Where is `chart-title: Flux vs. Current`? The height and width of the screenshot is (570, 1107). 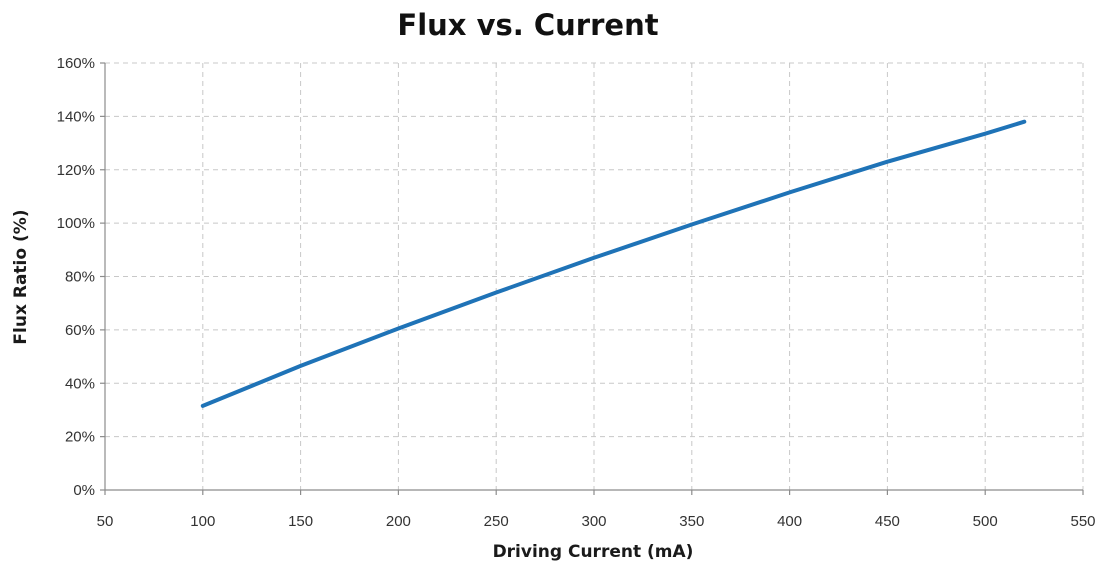
chart-title: Flux vs. Current is located at coordinates (527, 25).